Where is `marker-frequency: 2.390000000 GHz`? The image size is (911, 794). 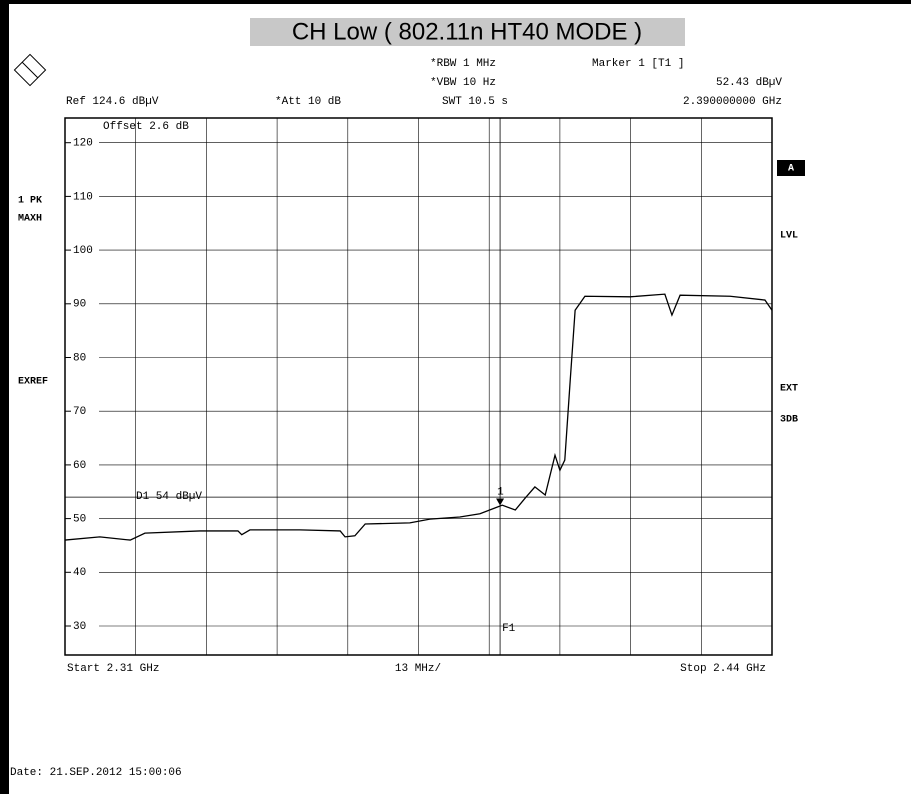
marker-frequency: 2.390000000 GHz is located at coordinates (732, 102).